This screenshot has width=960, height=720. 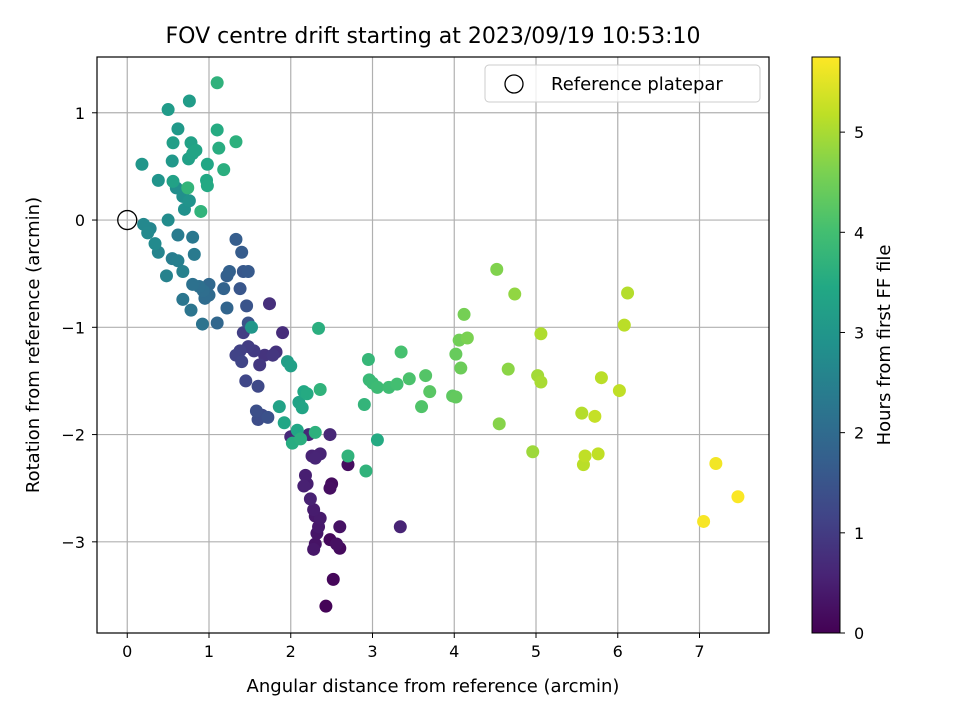 I want to click on colorbar-tick-label: 2, so click(x=859, y=433).